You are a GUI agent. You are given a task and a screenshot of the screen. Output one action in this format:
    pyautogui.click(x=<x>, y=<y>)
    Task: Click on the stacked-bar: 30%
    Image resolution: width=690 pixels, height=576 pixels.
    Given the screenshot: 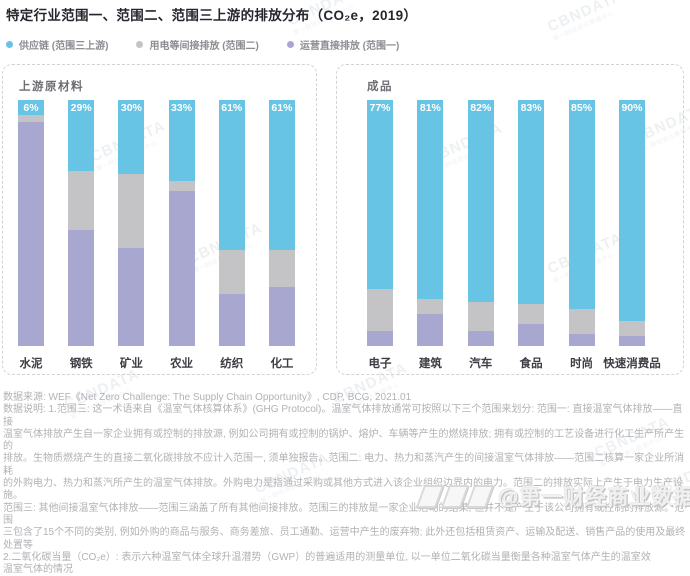 What is the action you would take?
    pyautogui.click(x=131, y=223)
    